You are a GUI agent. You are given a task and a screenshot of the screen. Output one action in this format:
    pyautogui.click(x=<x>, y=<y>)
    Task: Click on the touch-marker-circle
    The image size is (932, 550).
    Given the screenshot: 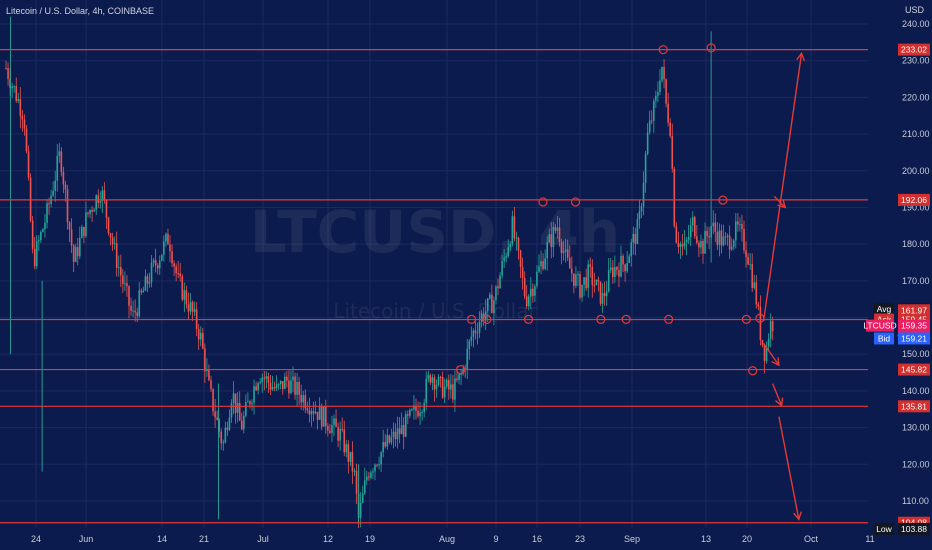 What is the action you would take?
    pyautogui.click(x=746, y=319)
    